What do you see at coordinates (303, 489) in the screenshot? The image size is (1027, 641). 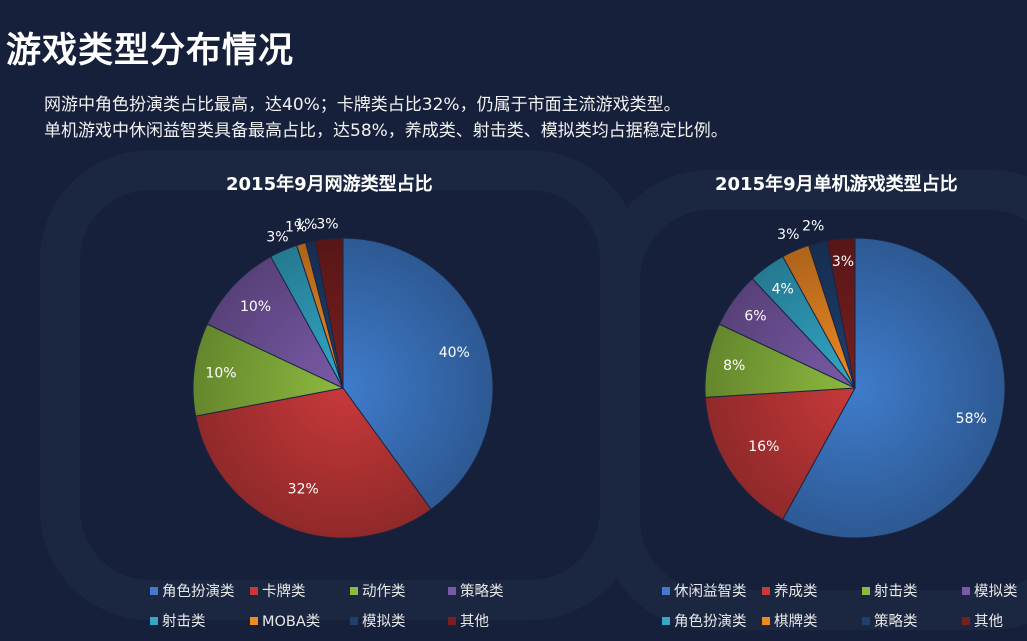 I see `pie-data-label-2: 32%` at bounding box center [303, 489].